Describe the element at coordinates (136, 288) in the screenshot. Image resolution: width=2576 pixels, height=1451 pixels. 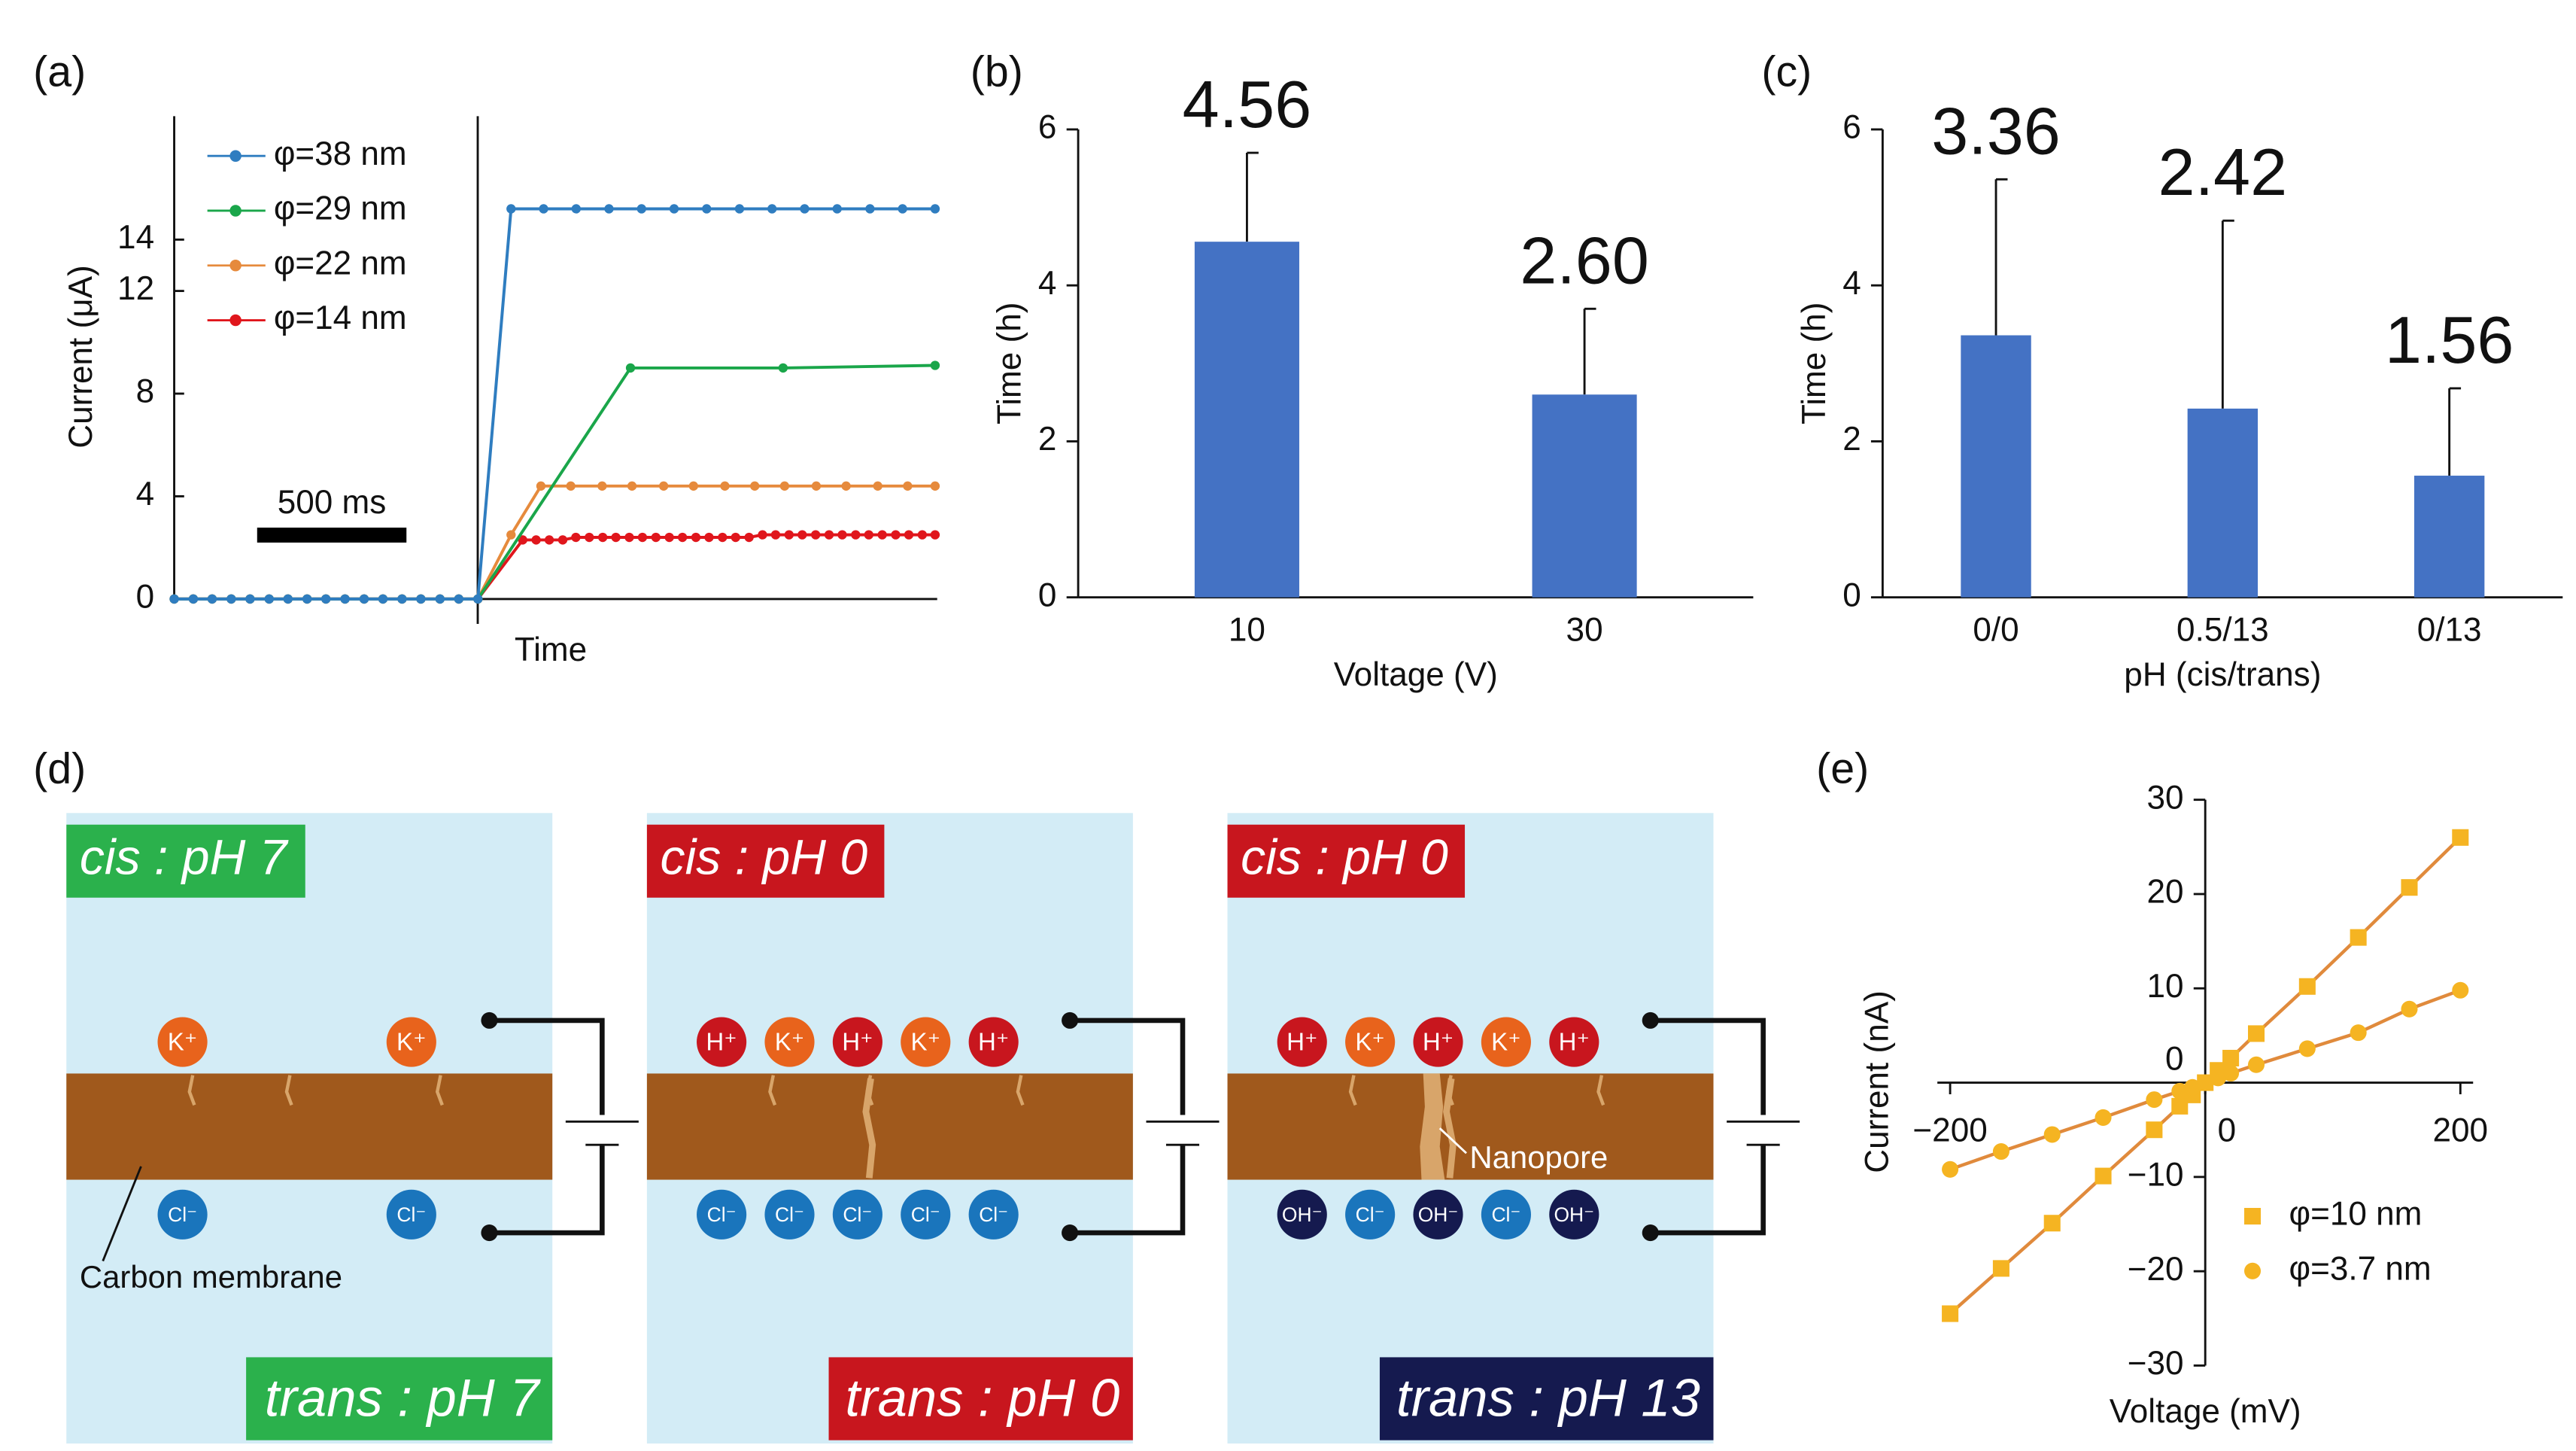
I see `y-tick-label: 12` at that location.